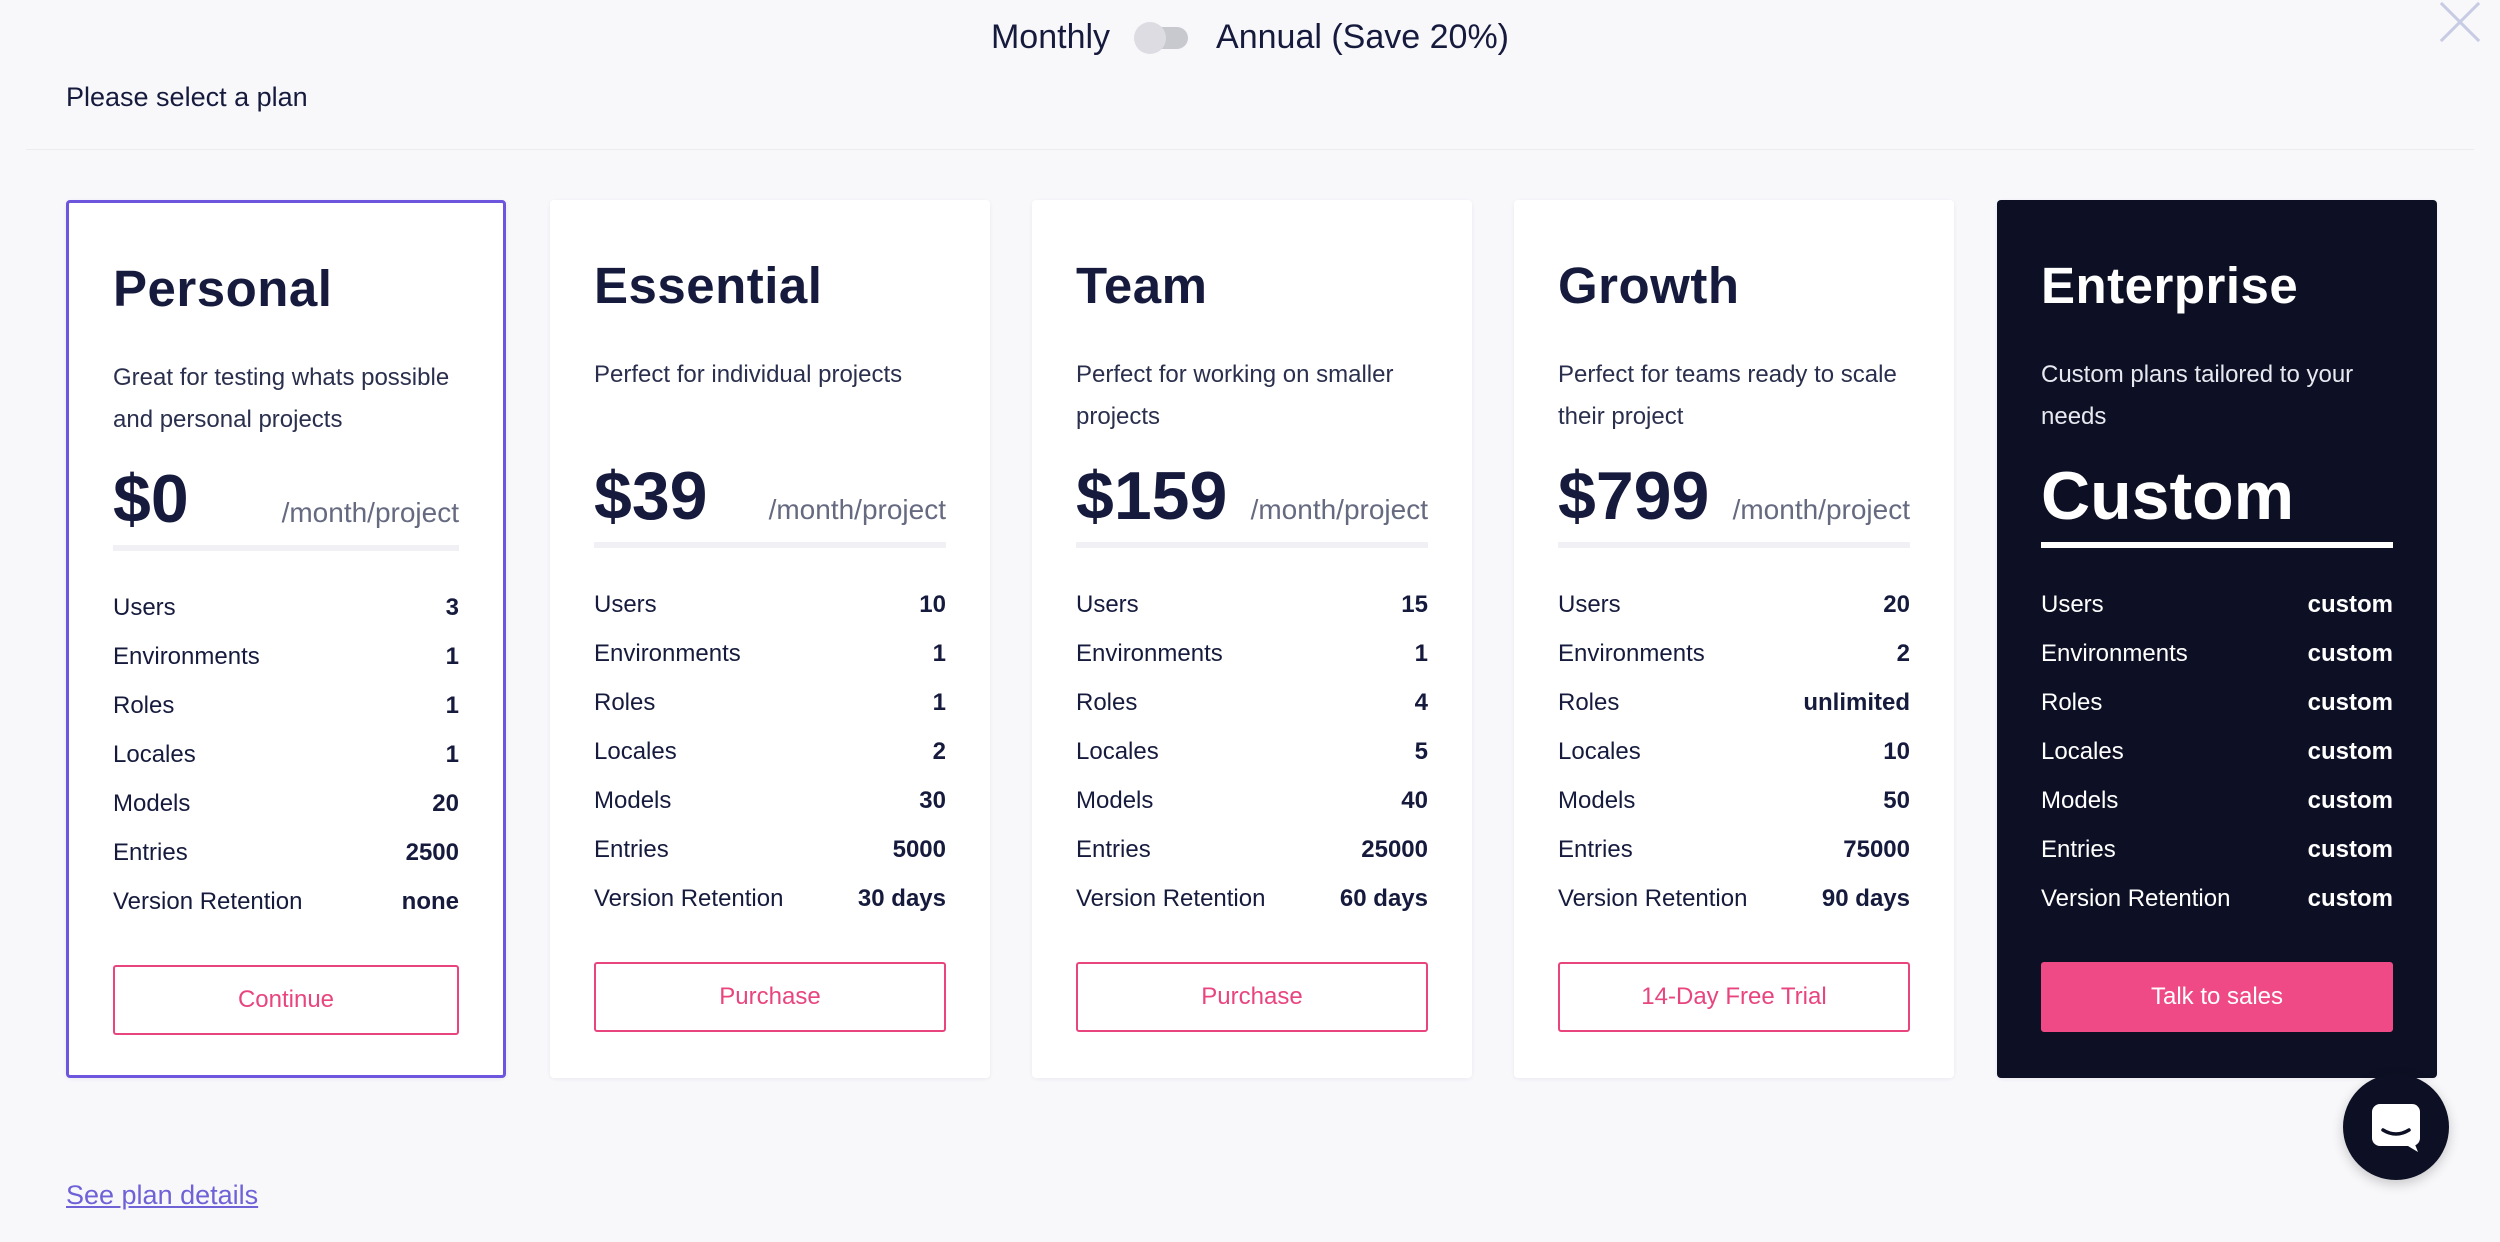 Image resolution: width=2500 pixels, height=1242 pixels. What do you see at coordinates (286, 607) in the screenshot?
I see `feature-row: Users 3` at bounding box center [286, 607].